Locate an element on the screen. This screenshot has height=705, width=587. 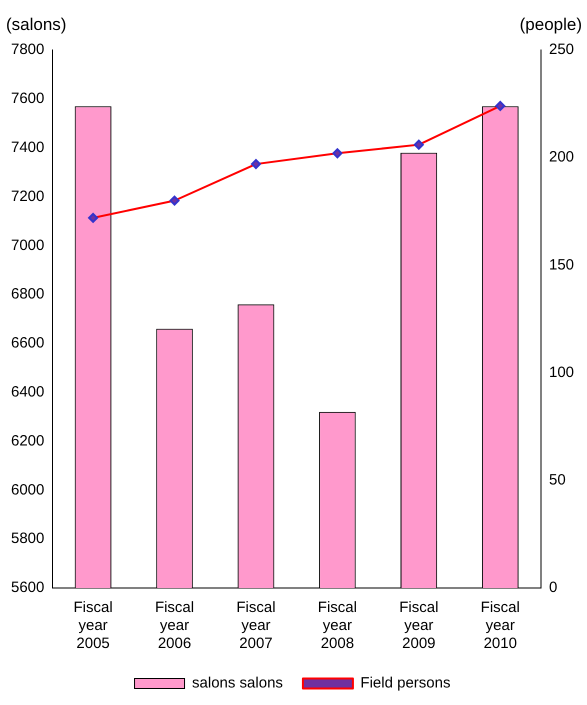
y-tick-label: 7200 is located at coordinates (27, 196).